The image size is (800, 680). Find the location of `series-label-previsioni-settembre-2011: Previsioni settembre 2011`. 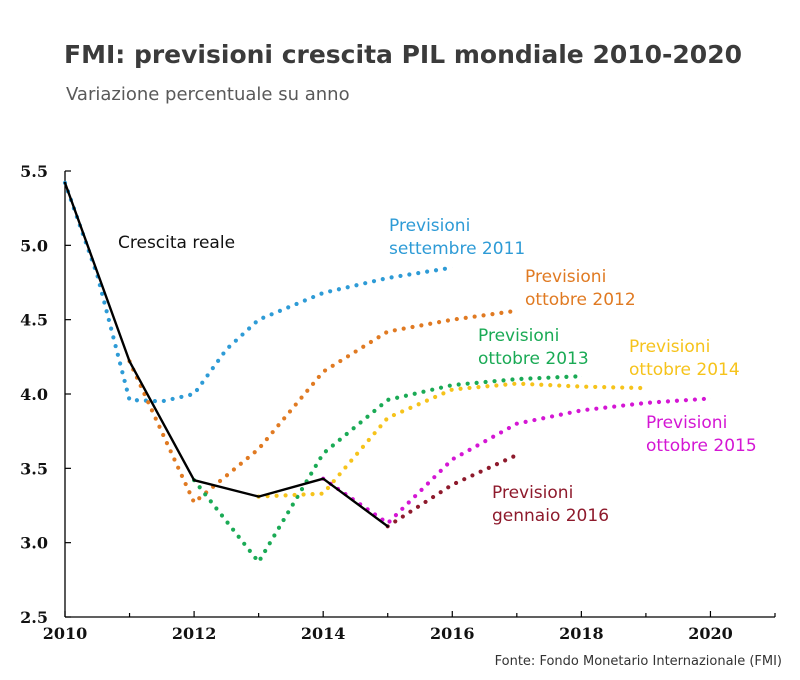

series-label-previsioni-settembre-2011: Previsioni settembre 2011 is located at coordinates (457, 237).